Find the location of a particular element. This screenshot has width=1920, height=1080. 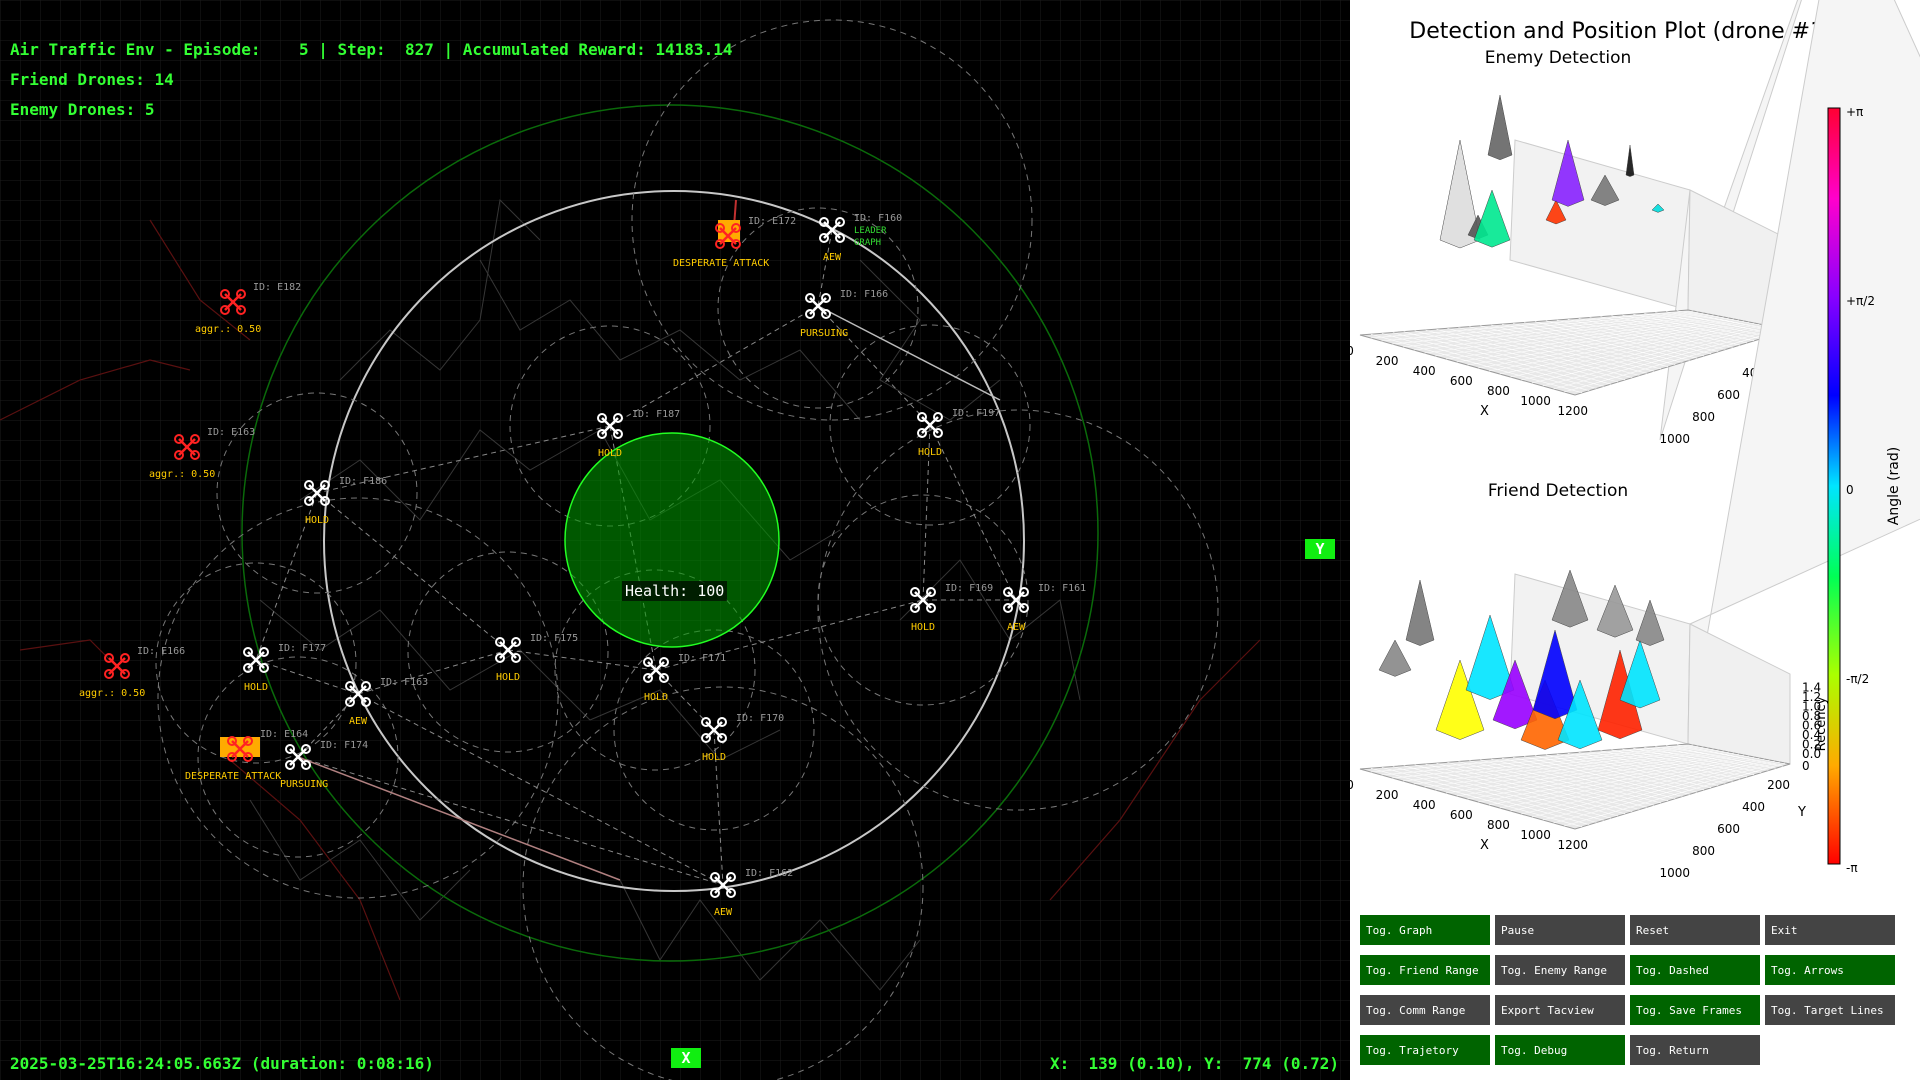

x-tick-label: 800 is located at coordinates (1498, 825).